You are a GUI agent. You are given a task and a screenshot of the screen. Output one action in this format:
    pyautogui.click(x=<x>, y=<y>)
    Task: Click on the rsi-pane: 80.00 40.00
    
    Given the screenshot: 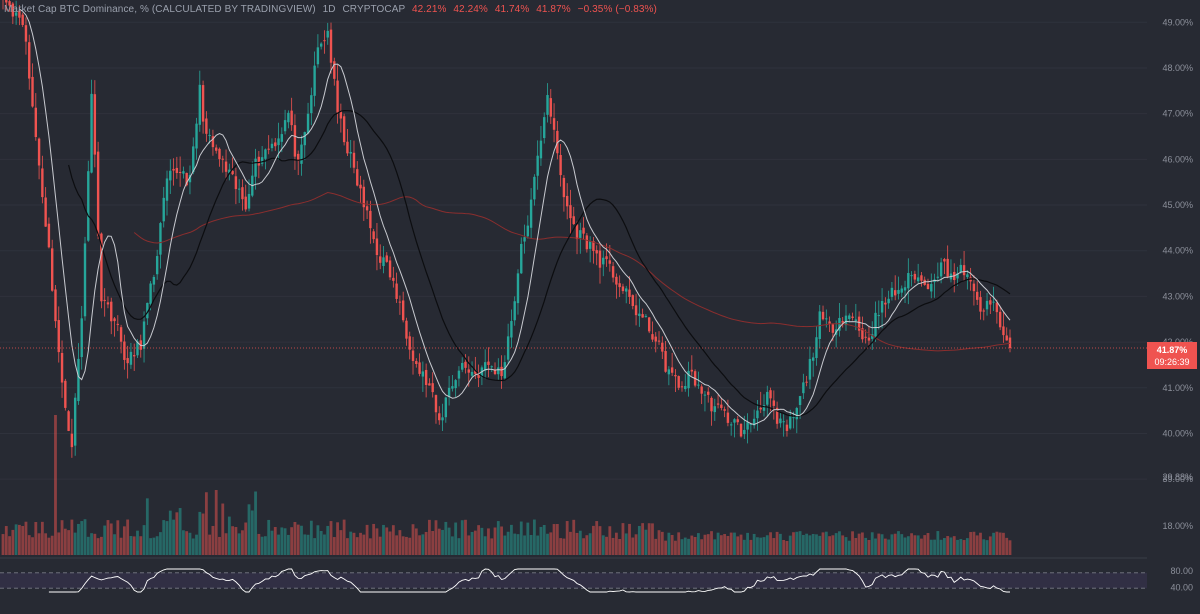 What is the action you would take?
    pyautogui.click(x=596, y=575)
    